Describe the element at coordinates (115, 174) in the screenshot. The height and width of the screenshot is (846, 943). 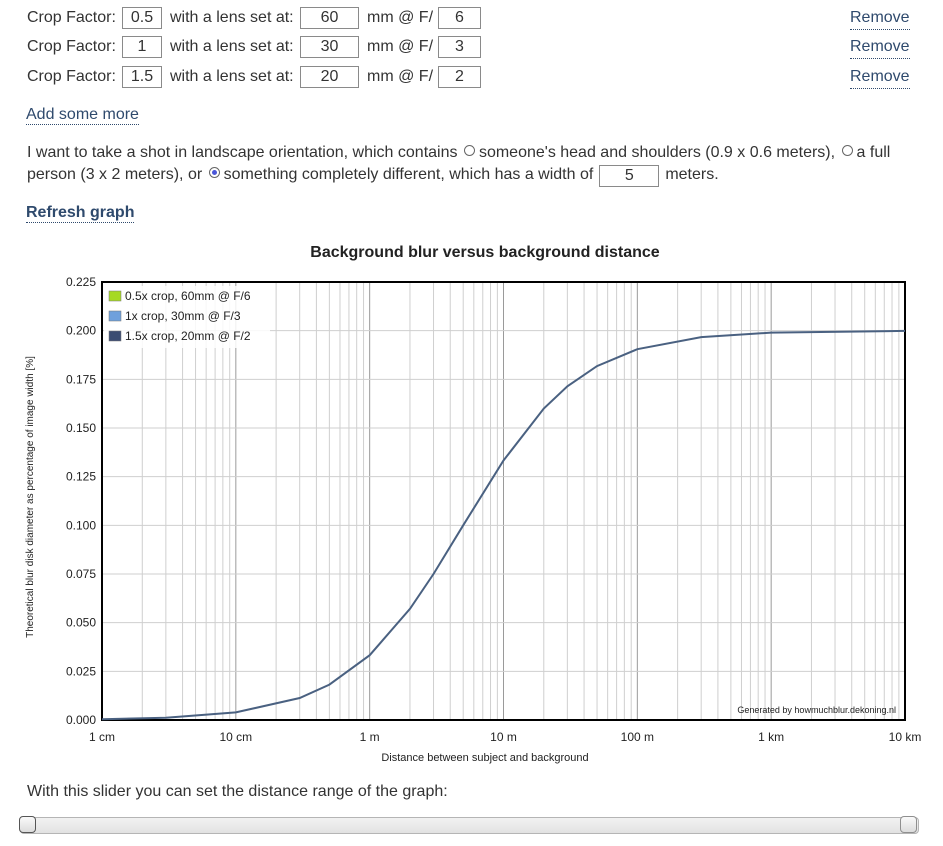
I see `option-full-person-label-b: person (3 x 2 meters), or` at that location.